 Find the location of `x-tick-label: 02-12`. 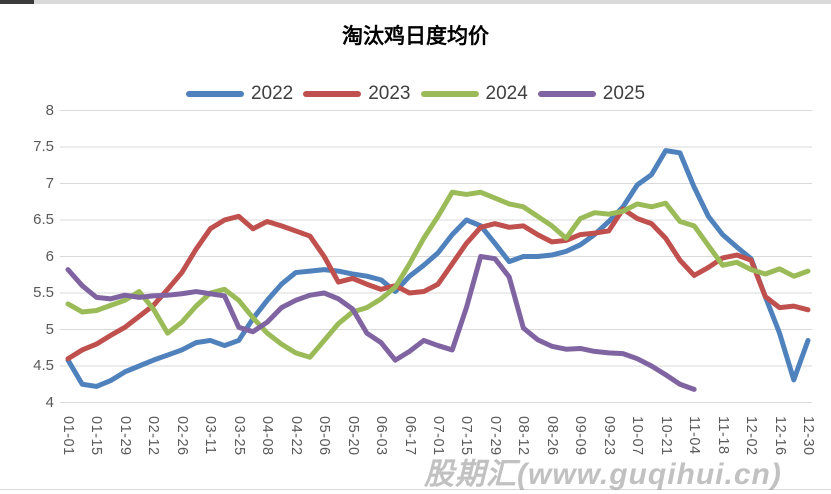

x-tick-label: 02-12 is located at coordinates (153, 436).